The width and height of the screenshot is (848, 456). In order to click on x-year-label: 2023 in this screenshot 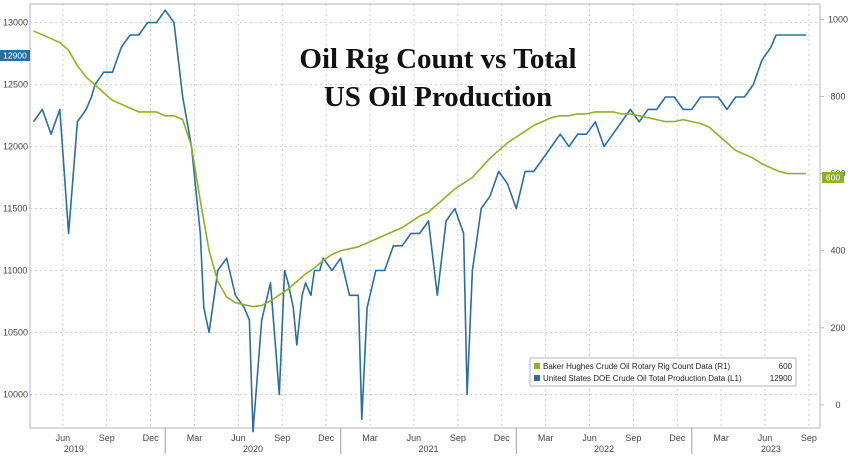, I will do `click(771, 449)`.